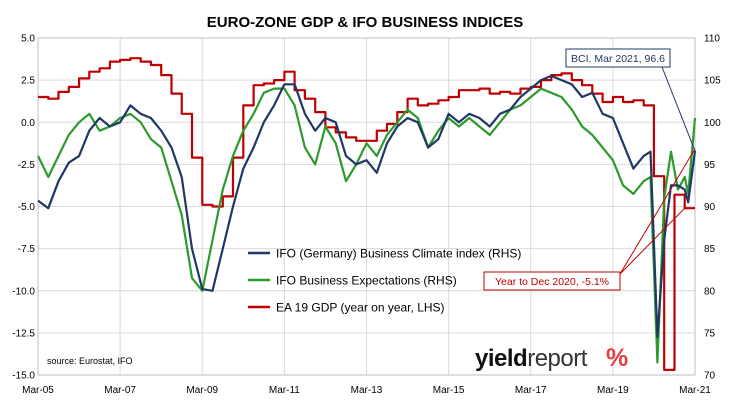 The width and height of the screenshot is (730, 405). I want to click on right-tick-label: 75, so click(710, 333).